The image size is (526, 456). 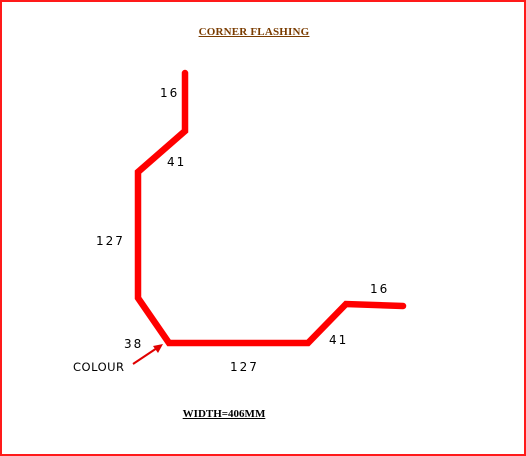 What do you see at coordinates (176, 162) in the screenshot?
I see `dimension-top-bend: 41` at bounding box center [176, 162].